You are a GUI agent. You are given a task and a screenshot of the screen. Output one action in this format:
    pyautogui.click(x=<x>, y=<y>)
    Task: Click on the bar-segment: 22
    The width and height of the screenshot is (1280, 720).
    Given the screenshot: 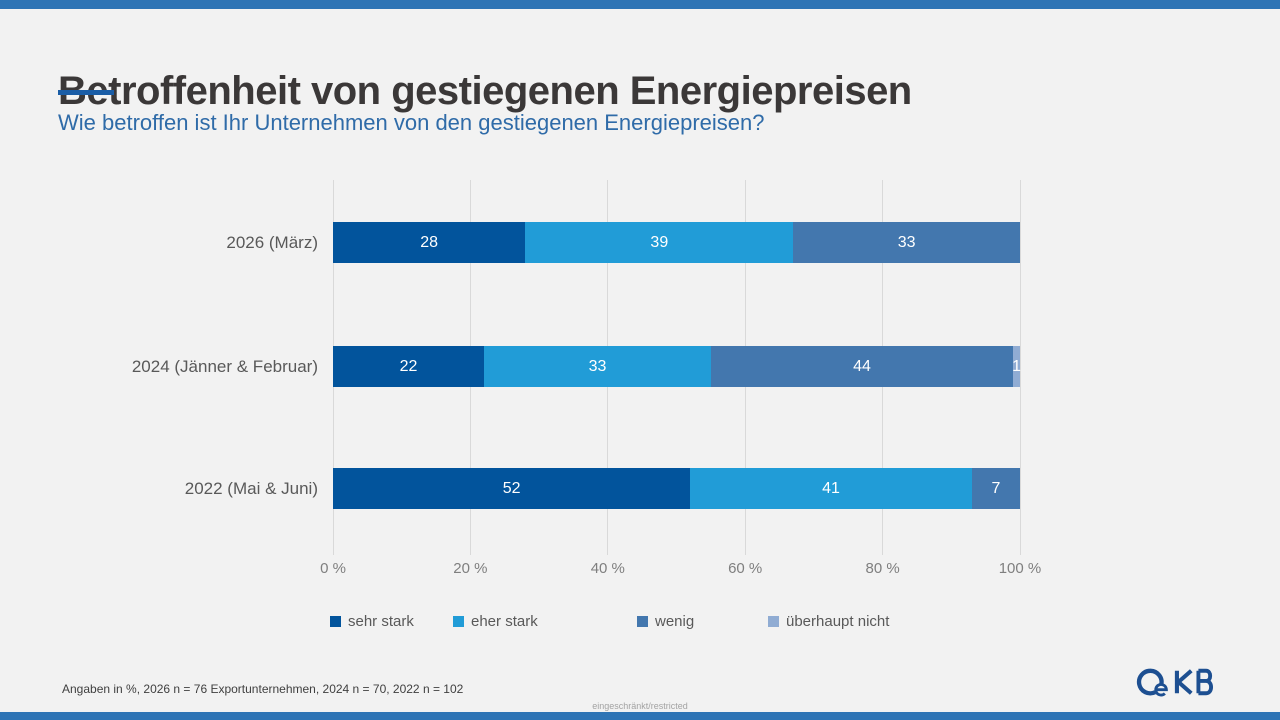 What is the action you would take?
    pyautogui.click(x=409, y=366)
    